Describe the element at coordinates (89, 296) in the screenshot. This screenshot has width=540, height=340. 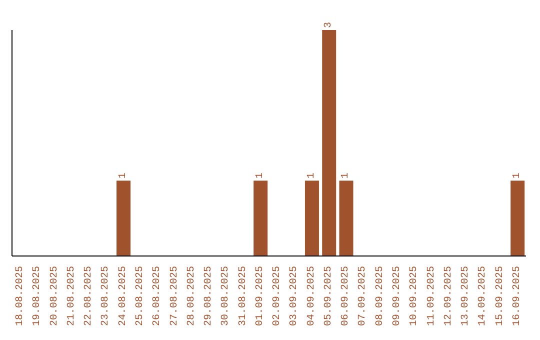
I see `x-tick-label: 22.08.2025` at that location.